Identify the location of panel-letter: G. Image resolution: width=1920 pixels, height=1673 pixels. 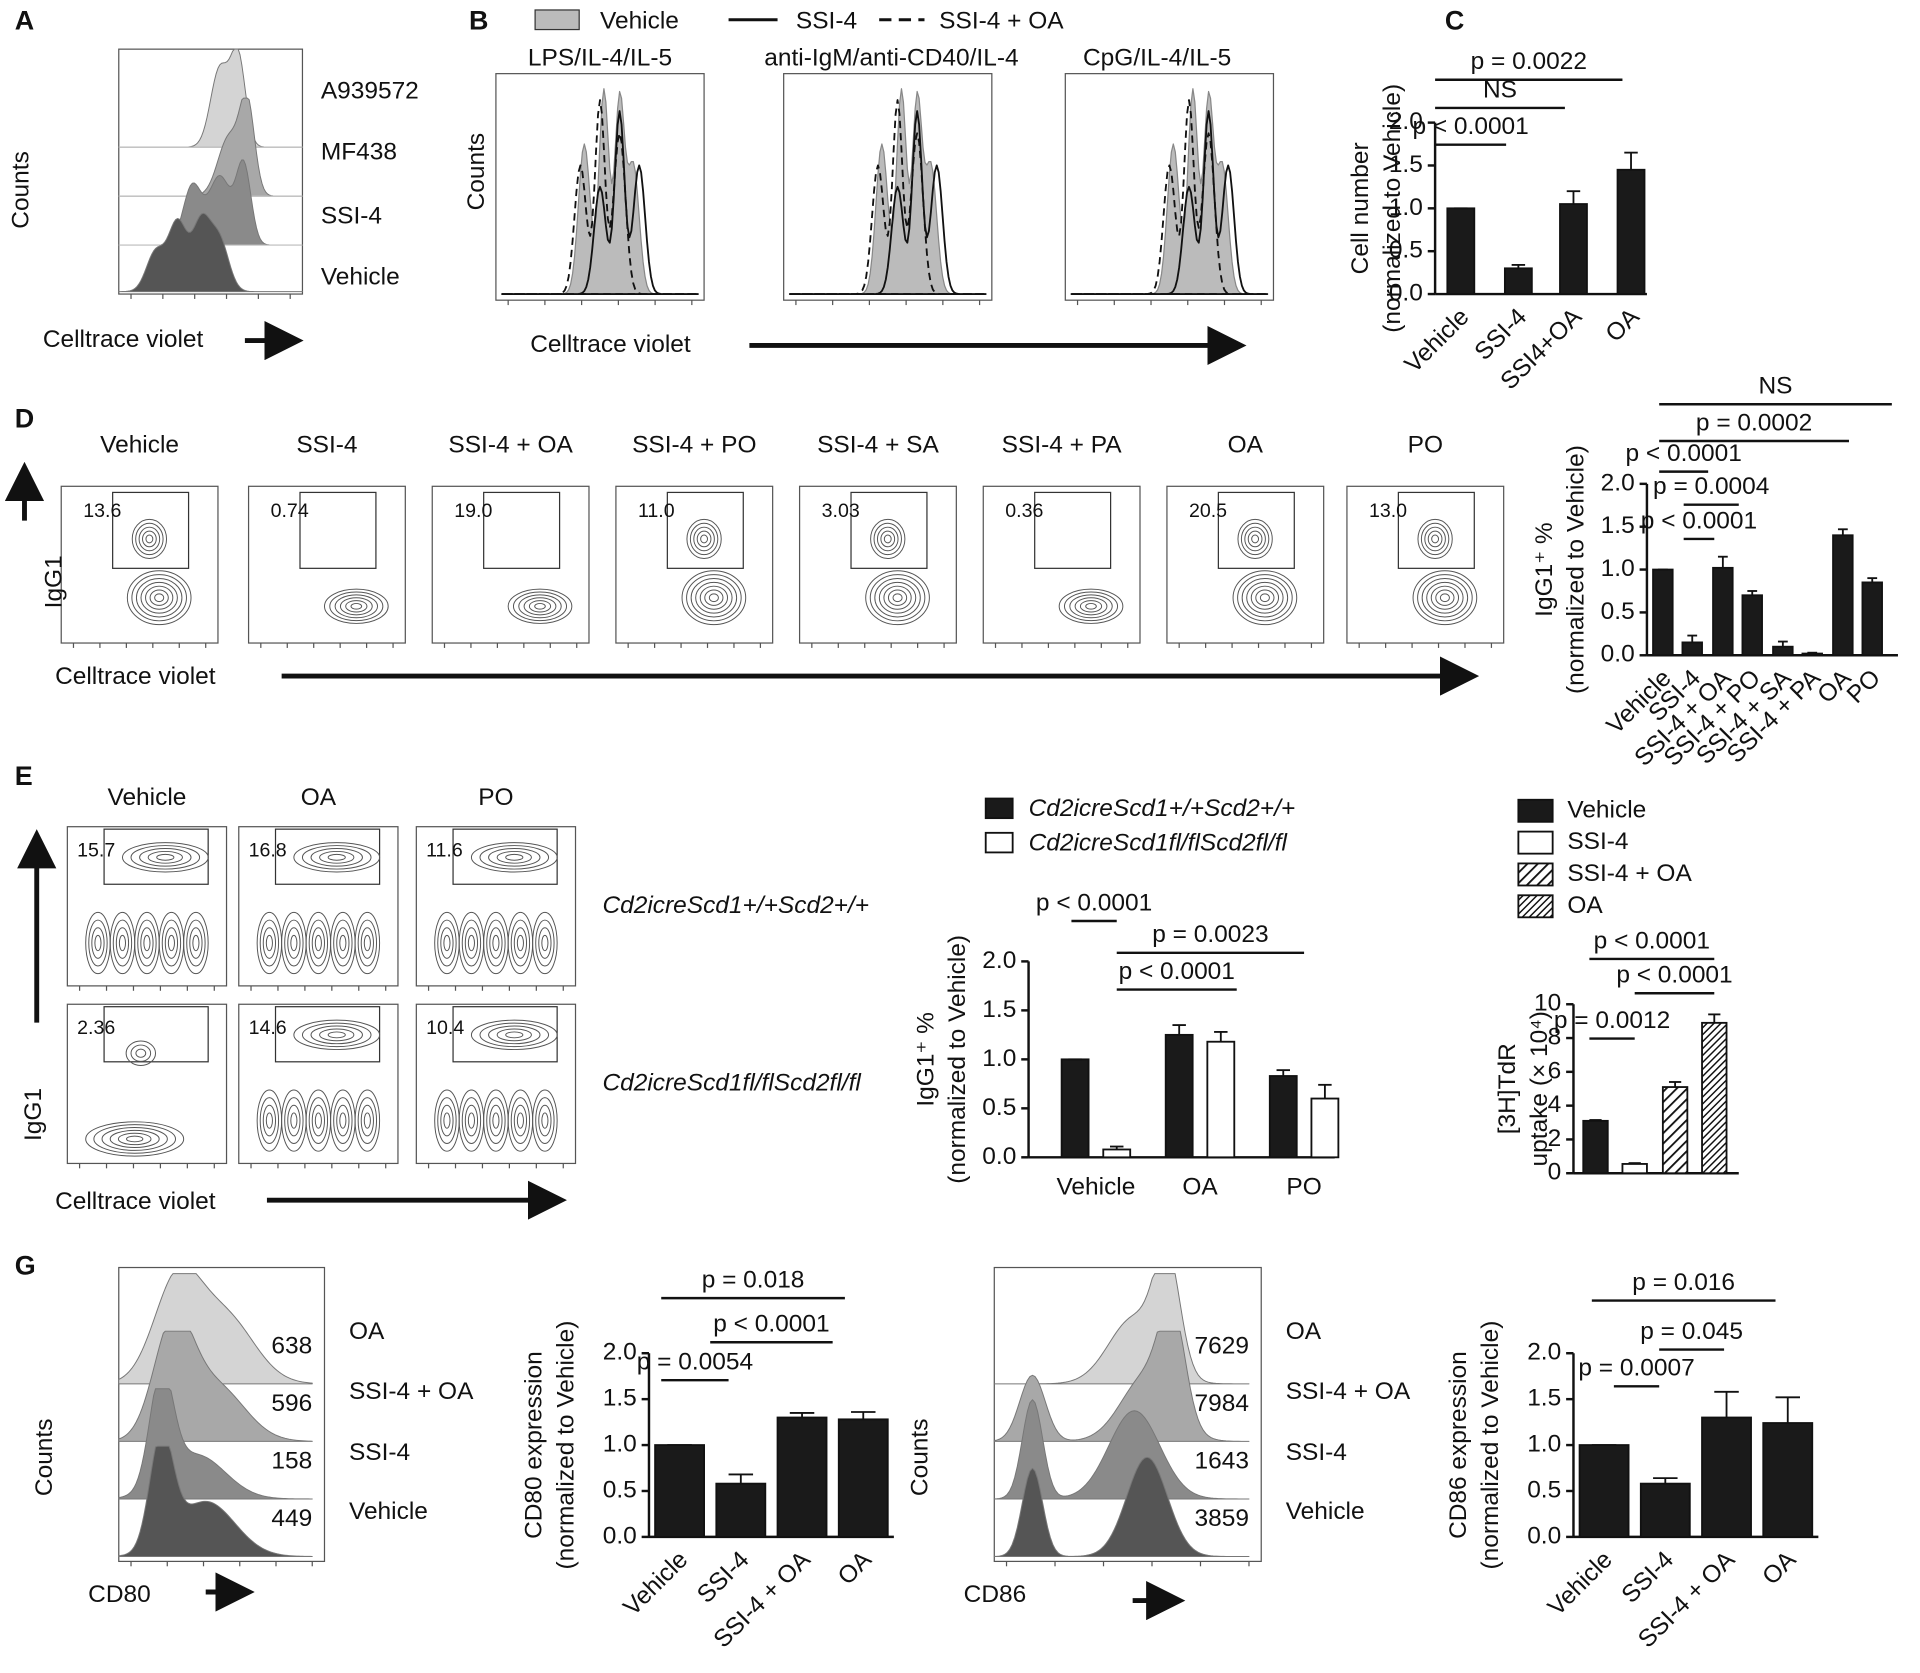
(25, 1266).